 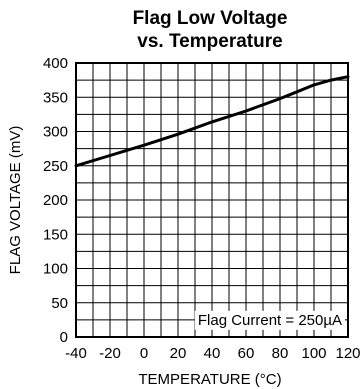 I want to click on y-tick-label: 250, so click(x=55, y=166).